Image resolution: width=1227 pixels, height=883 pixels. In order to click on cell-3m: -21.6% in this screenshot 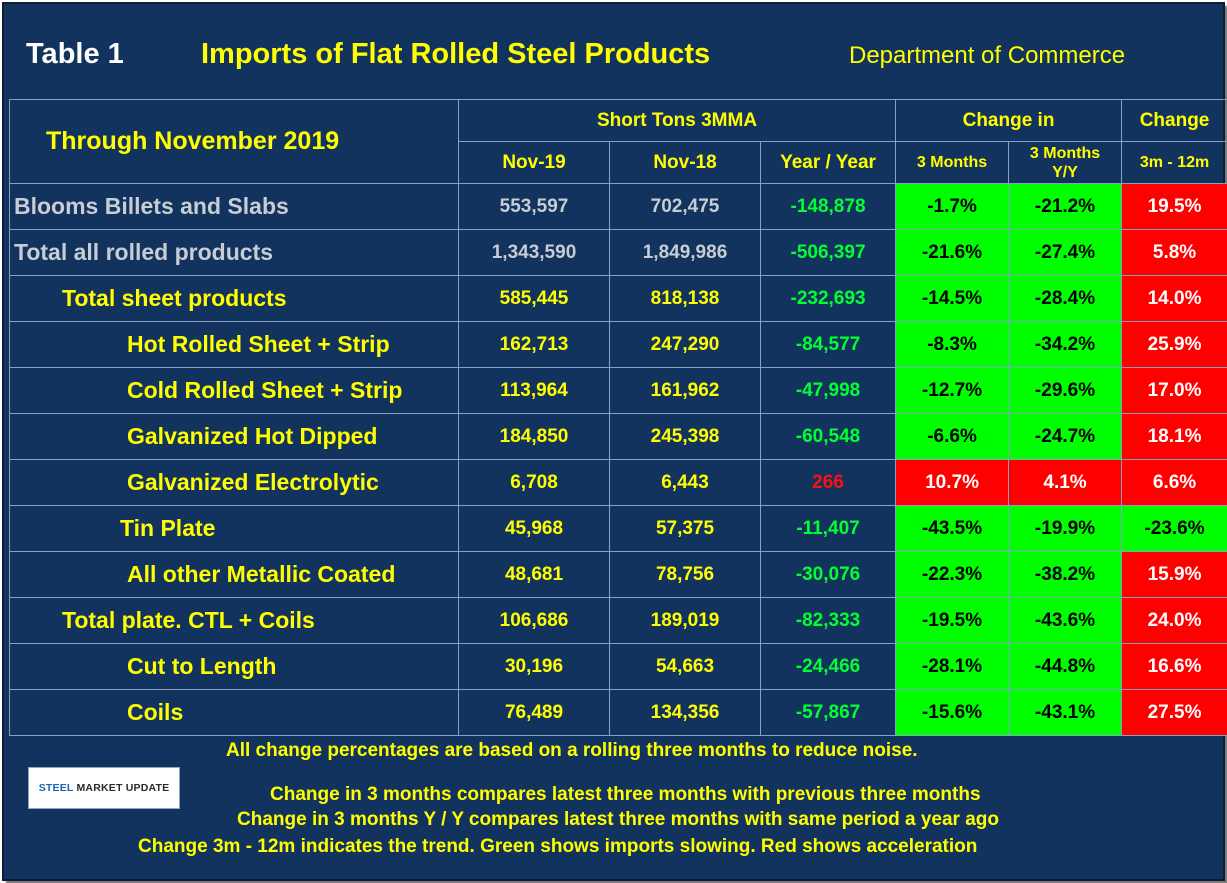, I will do `click(952, 252)`.